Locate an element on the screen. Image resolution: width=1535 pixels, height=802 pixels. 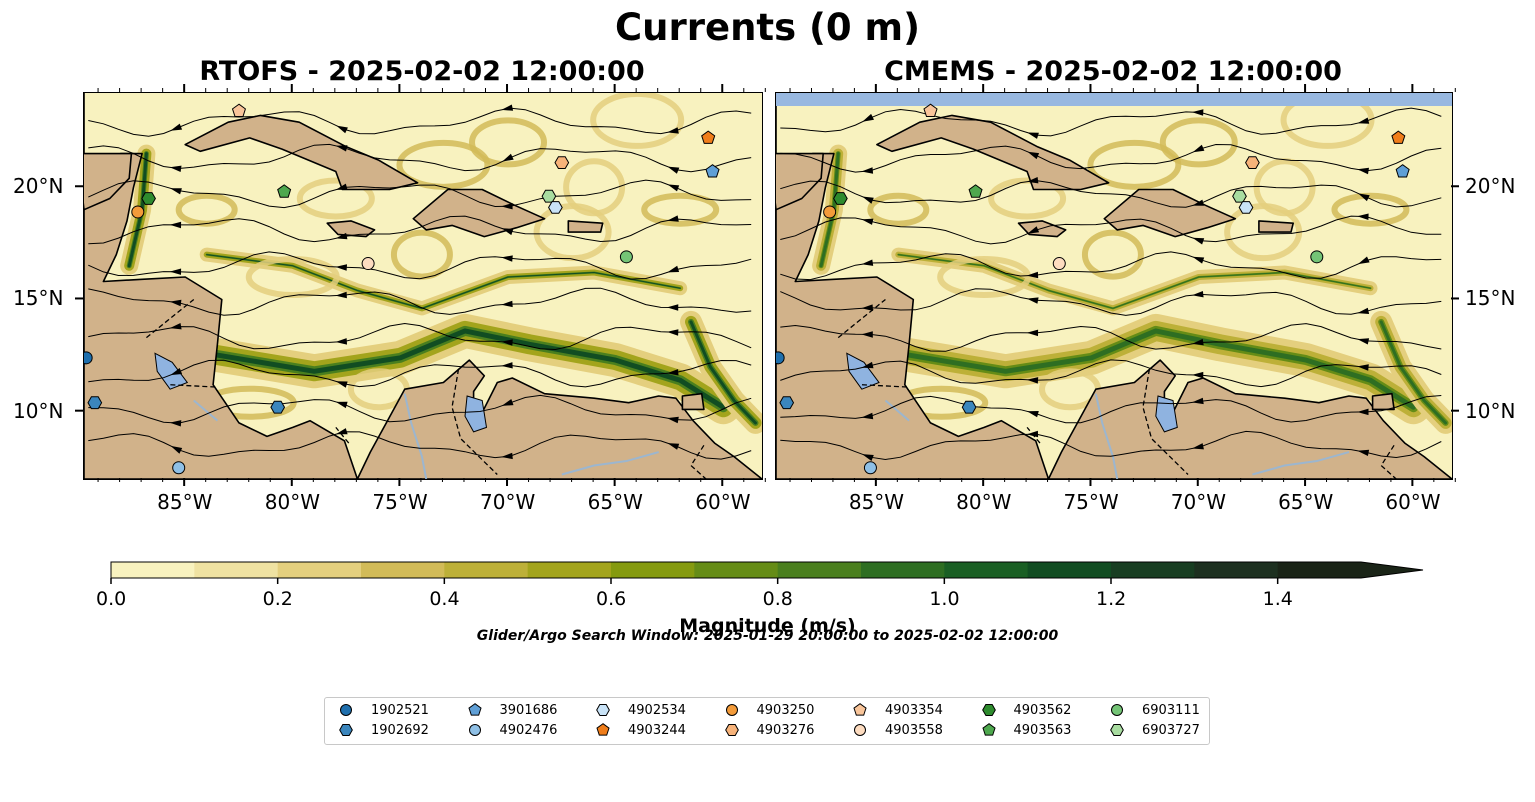
lake is located at coordinates (863, 371).